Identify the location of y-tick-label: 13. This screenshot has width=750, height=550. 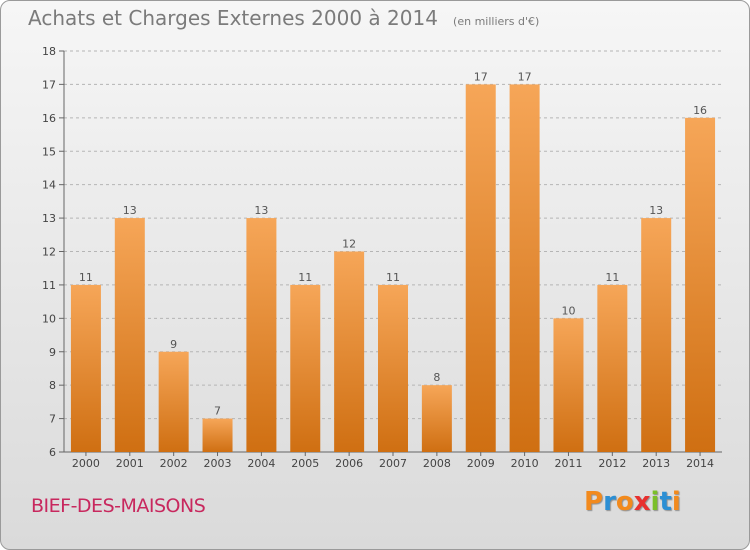
(49, 218).